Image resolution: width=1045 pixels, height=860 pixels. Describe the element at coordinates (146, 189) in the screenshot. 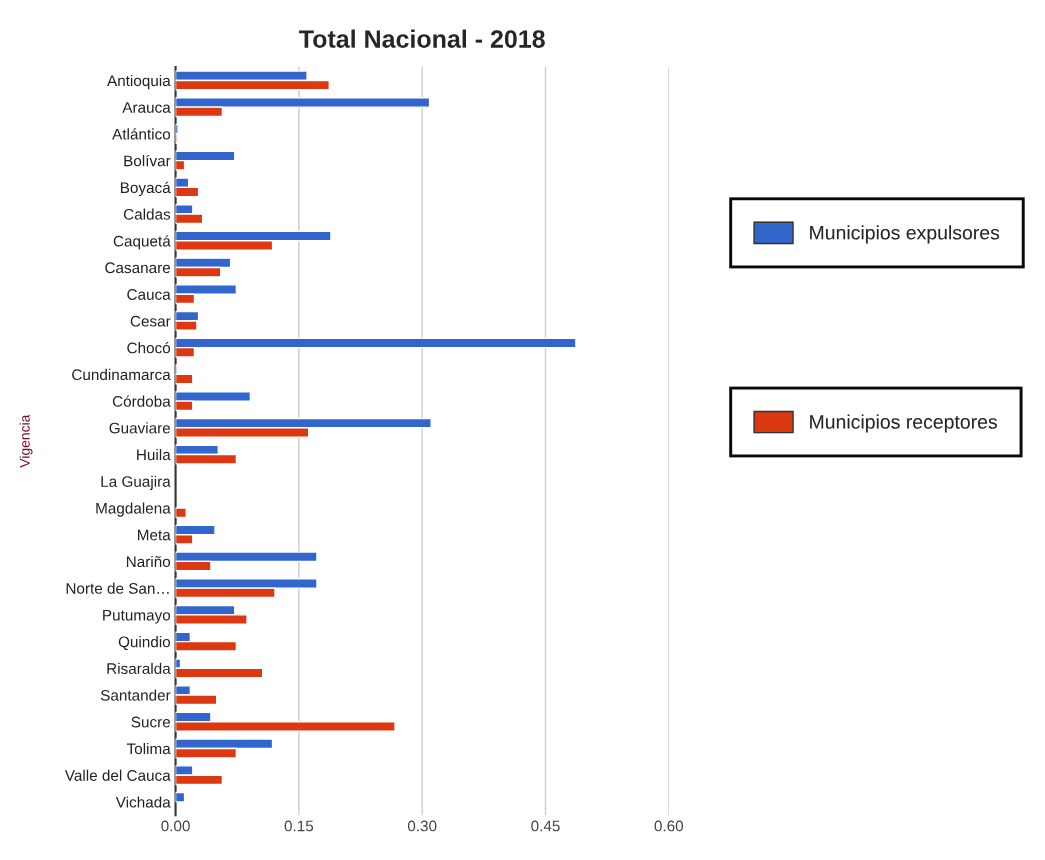

I see `y-tick-label: Boyacá` at that location.